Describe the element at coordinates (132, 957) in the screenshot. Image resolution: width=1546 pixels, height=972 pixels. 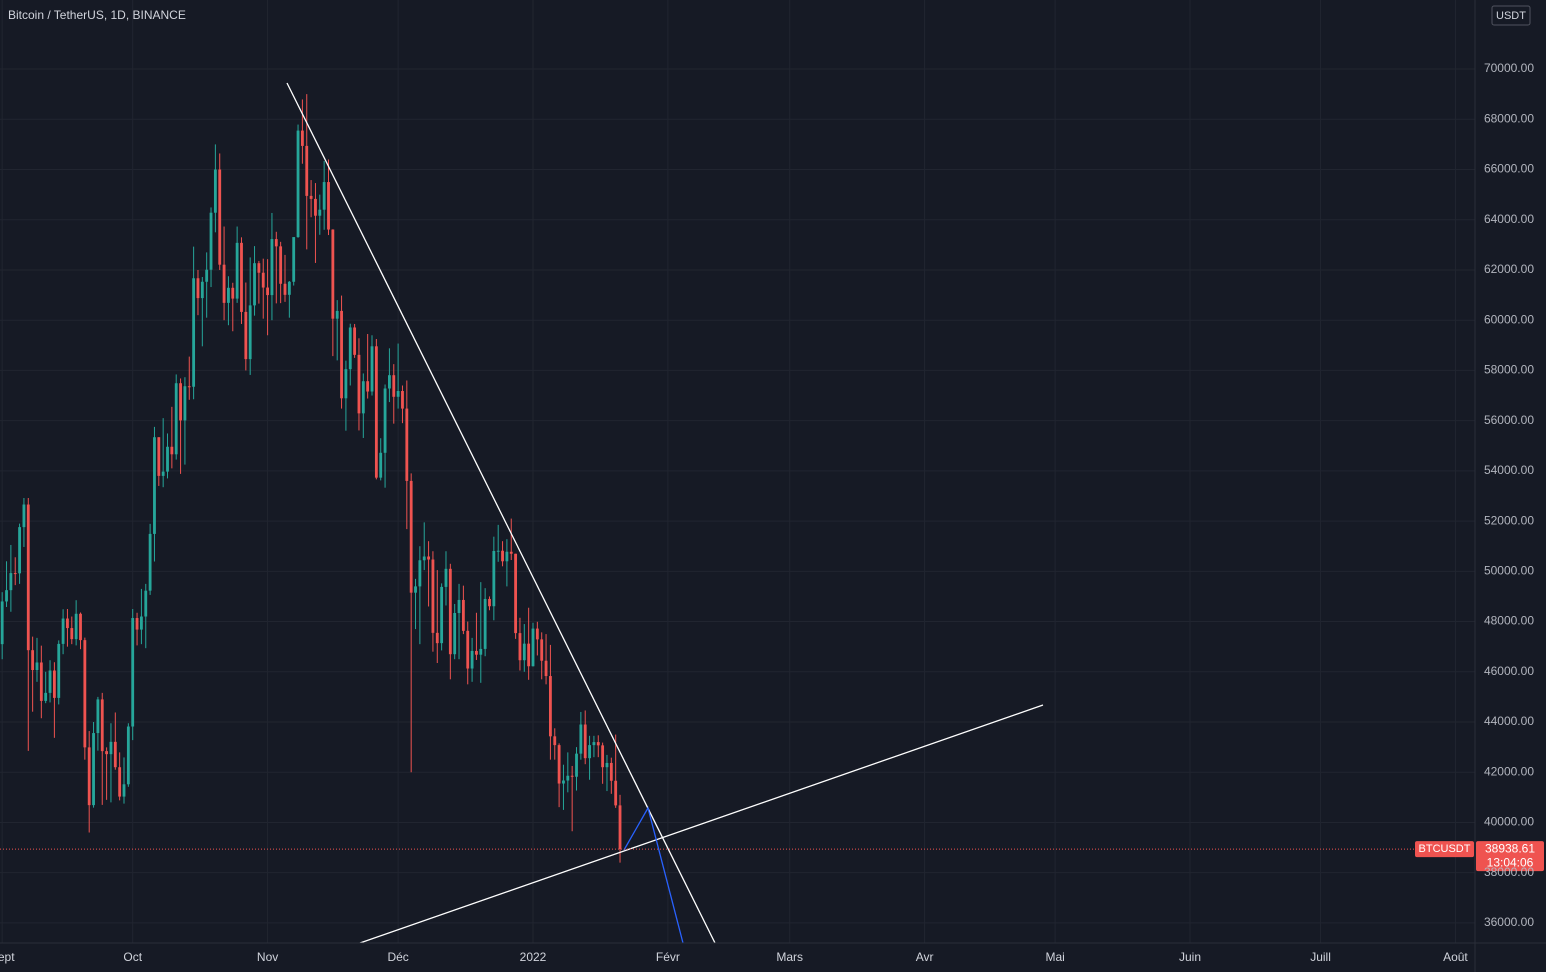
I see `x-tick-label: Oct` at that location.